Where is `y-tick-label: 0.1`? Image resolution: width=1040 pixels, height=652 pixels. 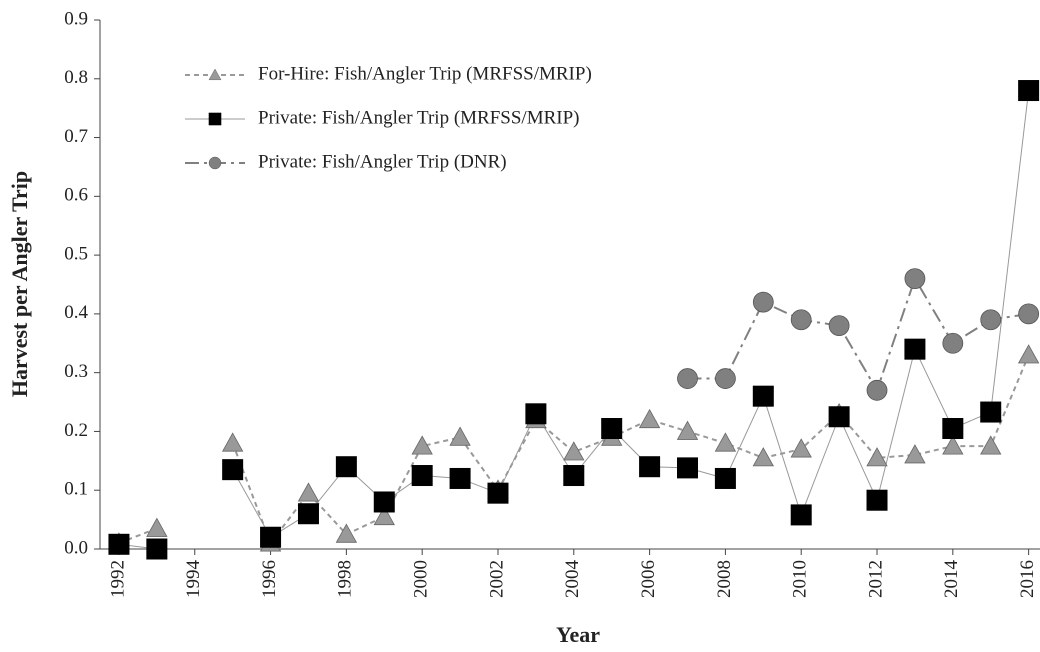
y-tick-label: 0.1 is located at coordinates (76, 489).